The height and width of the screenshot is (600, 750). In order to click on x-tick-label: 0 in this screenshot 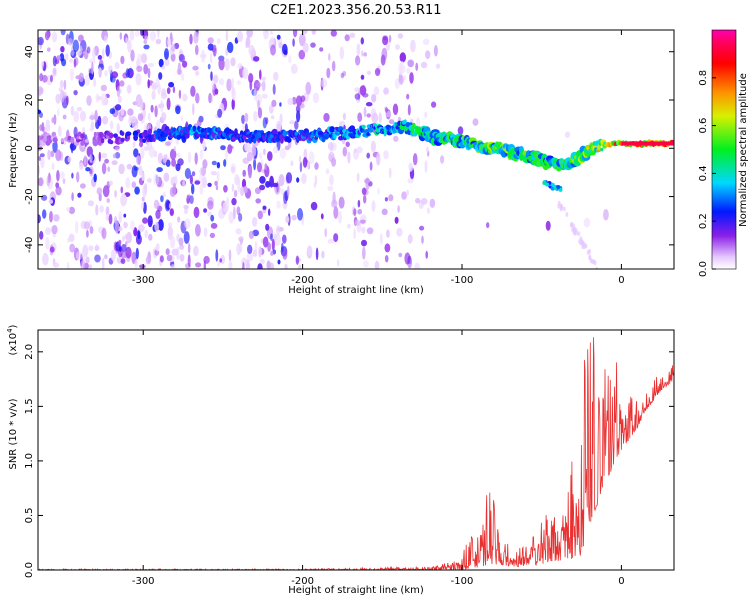, I will do `click(621, 581)`.